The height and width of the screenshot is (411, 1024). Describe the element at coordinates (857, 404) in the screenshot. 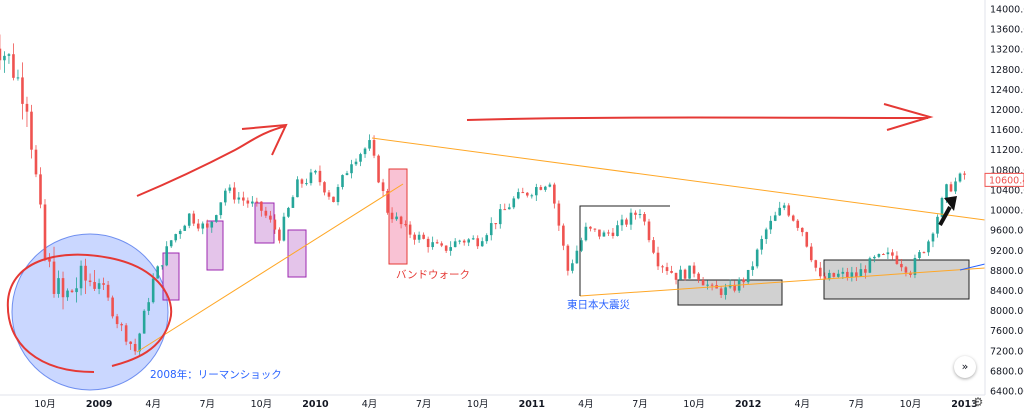

I see `x-tick-label: 7月` at that location.